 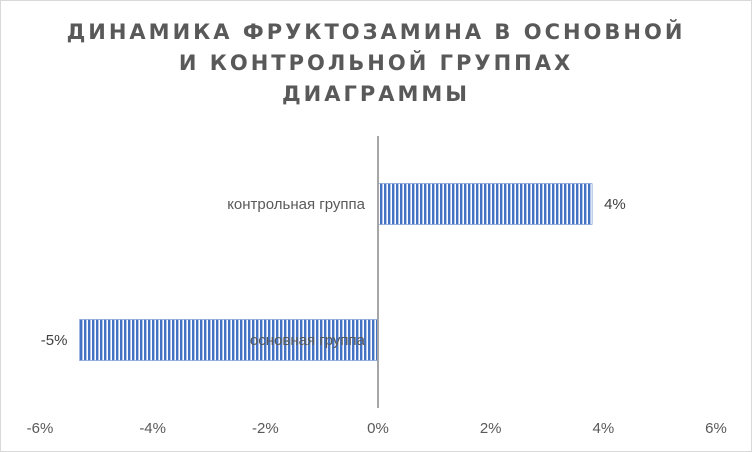 What do you see at coordinates (296, 204) in the screenshot?
I see `category-label: контрольная группа` at bounding box center [296, 204].